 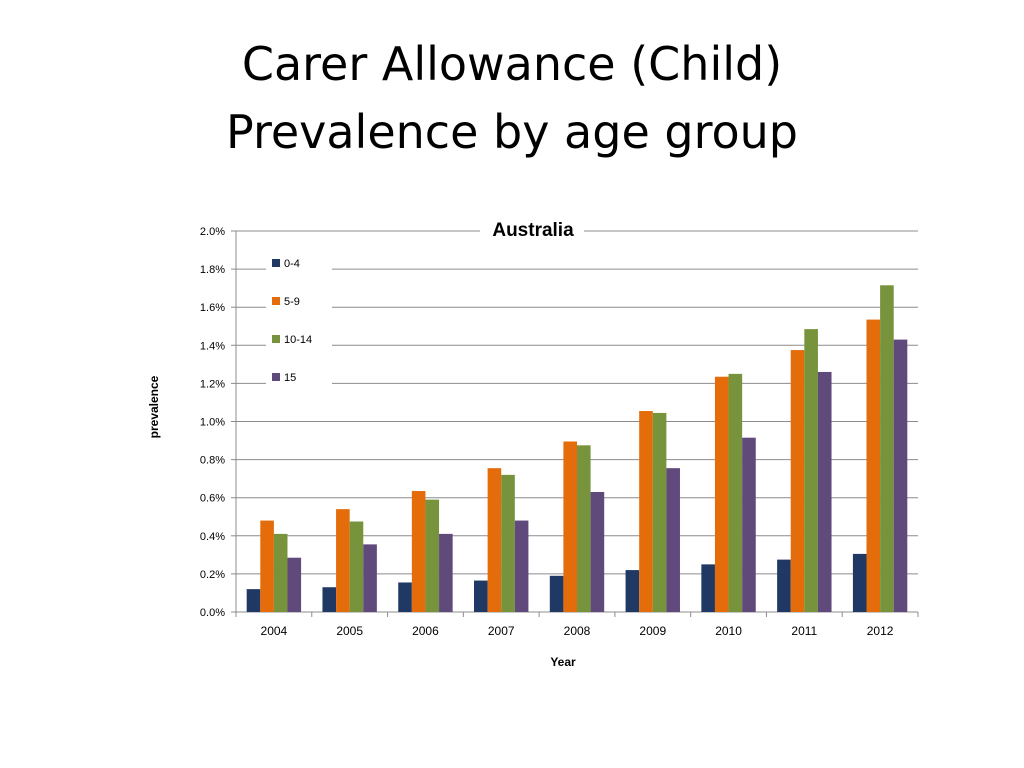 What do you see at coordinates (356, 566) in the screenshot?
I see `bar-10-14-2005` at bounding box center [356, 566].